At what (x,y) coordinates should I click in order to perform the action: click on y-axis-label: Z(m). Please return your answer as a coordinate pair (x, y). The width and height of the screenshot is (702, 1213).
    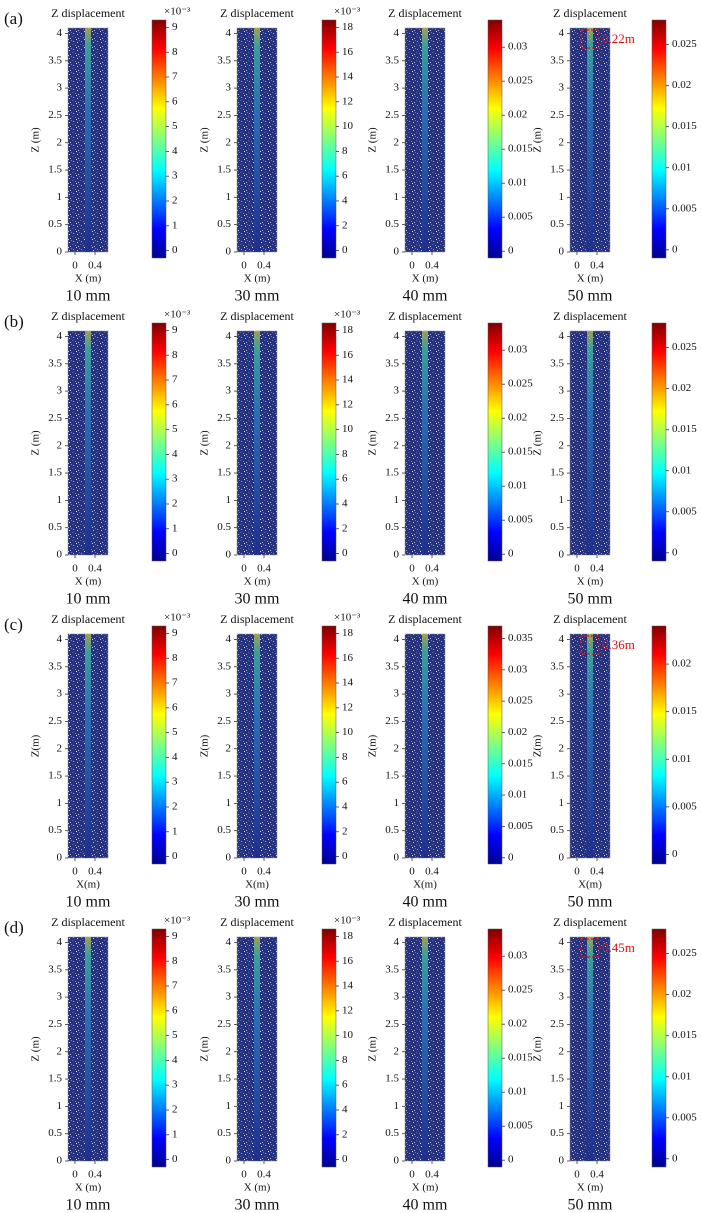
    Looking at the image, I should click on (36, 745).